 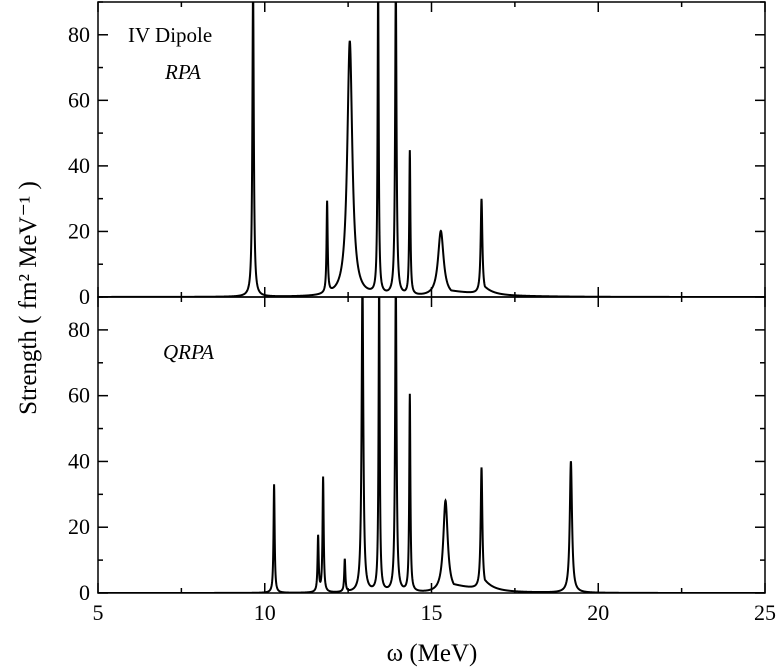 What do you see at coordinates (765, 612) in the screenshot?
I see `x-tick-label: 25` at bounding box center [765, 612].